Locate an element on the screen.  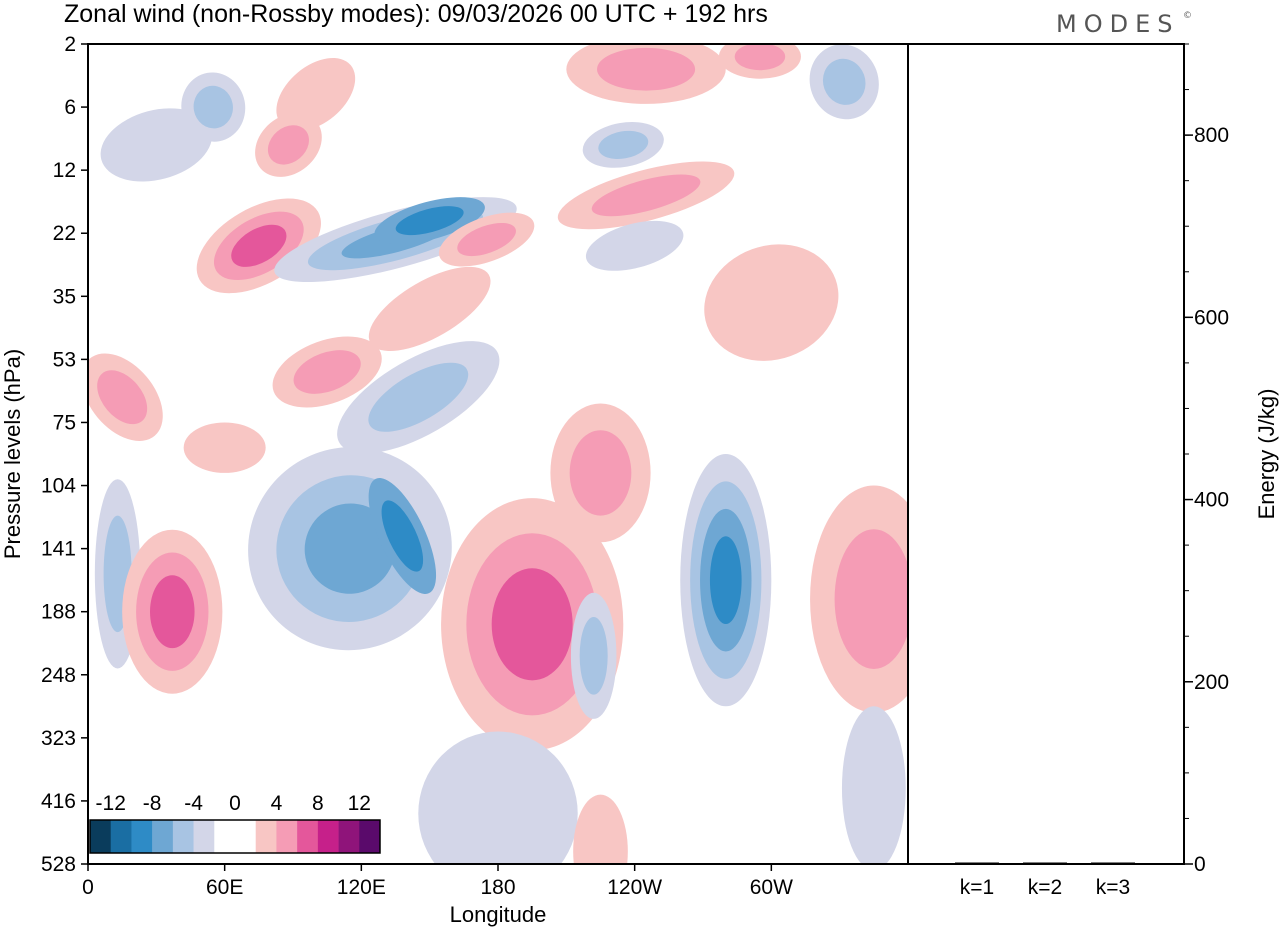
colorbar-label: 0 is located at coordinates (235, 803).